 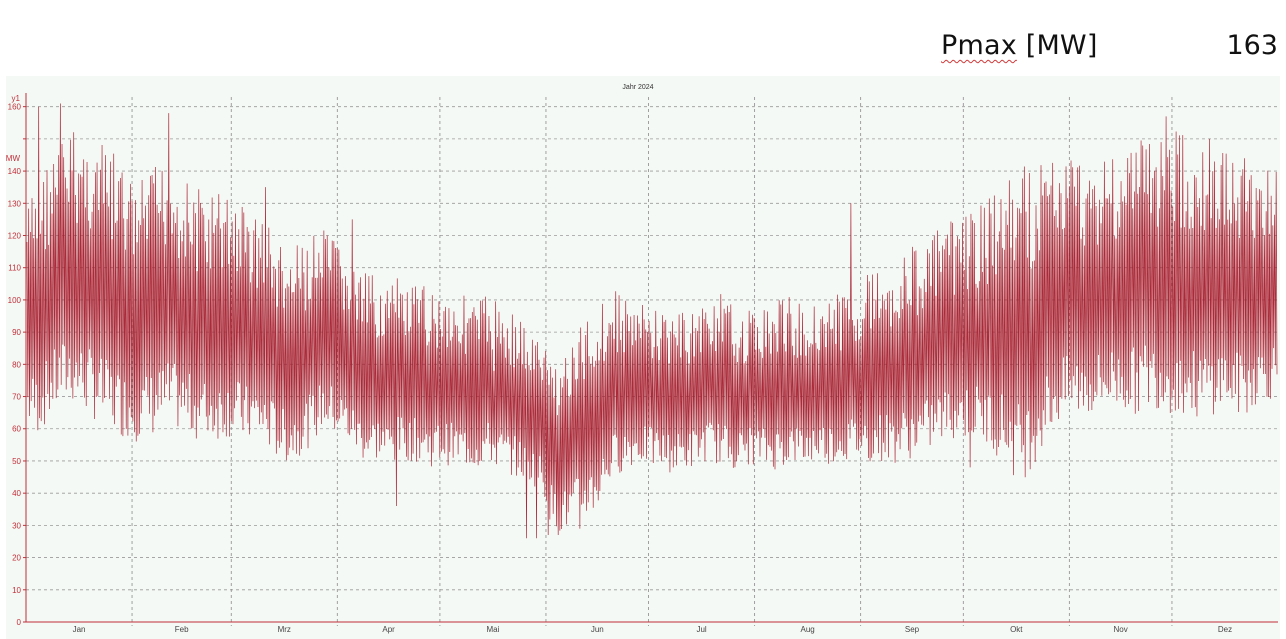 What do you see at coordinates (15, 300) in the screenshot?
I see `y-tick-label: 100` at bounding box center [15, 300].